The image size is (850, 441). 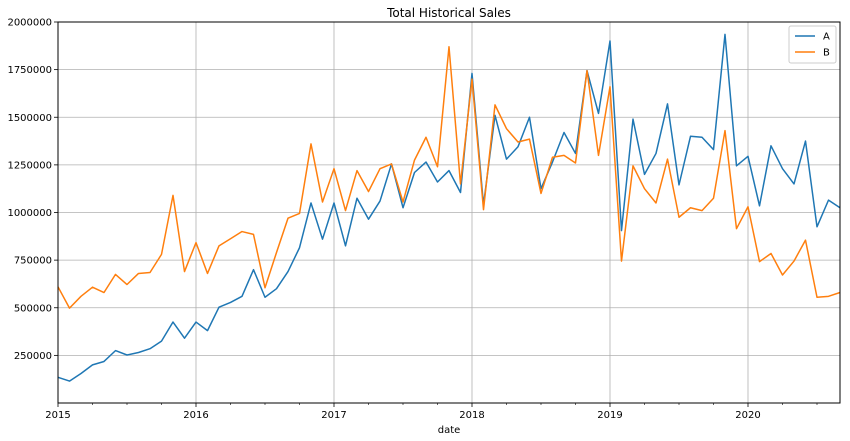 I want to click on x-tick-label: 2017, so click(x=333, y=415).